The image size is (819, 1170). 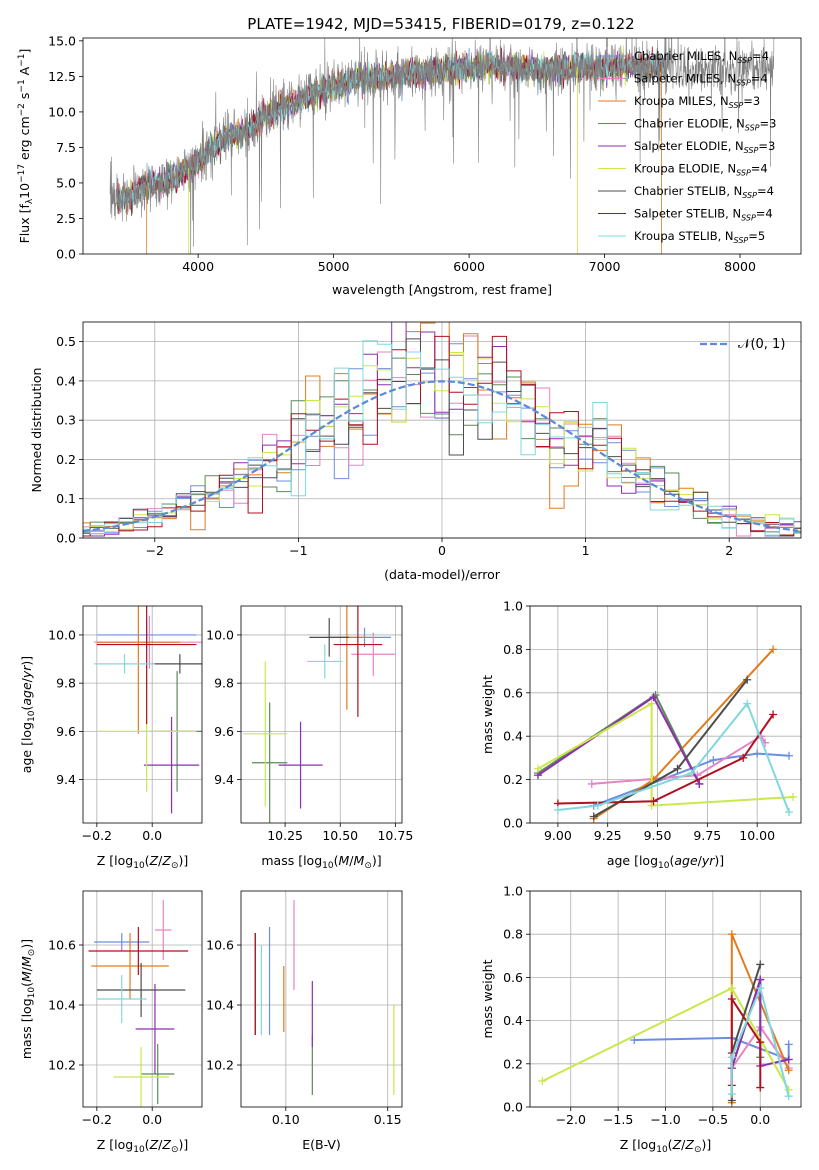 I want to click on normal-reference-curve, so click(x=441, y=456).